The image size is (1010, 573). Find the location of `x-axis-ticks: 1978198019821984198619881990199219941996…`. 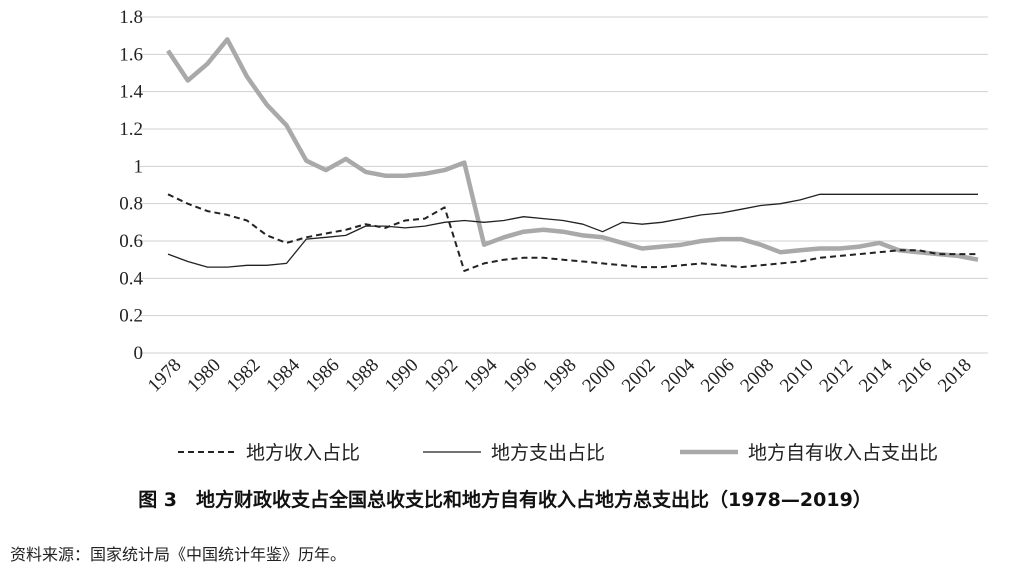

x-axis-ticks: 1978198019821984198619881990199219941996… is located at coordinates (560, 375).